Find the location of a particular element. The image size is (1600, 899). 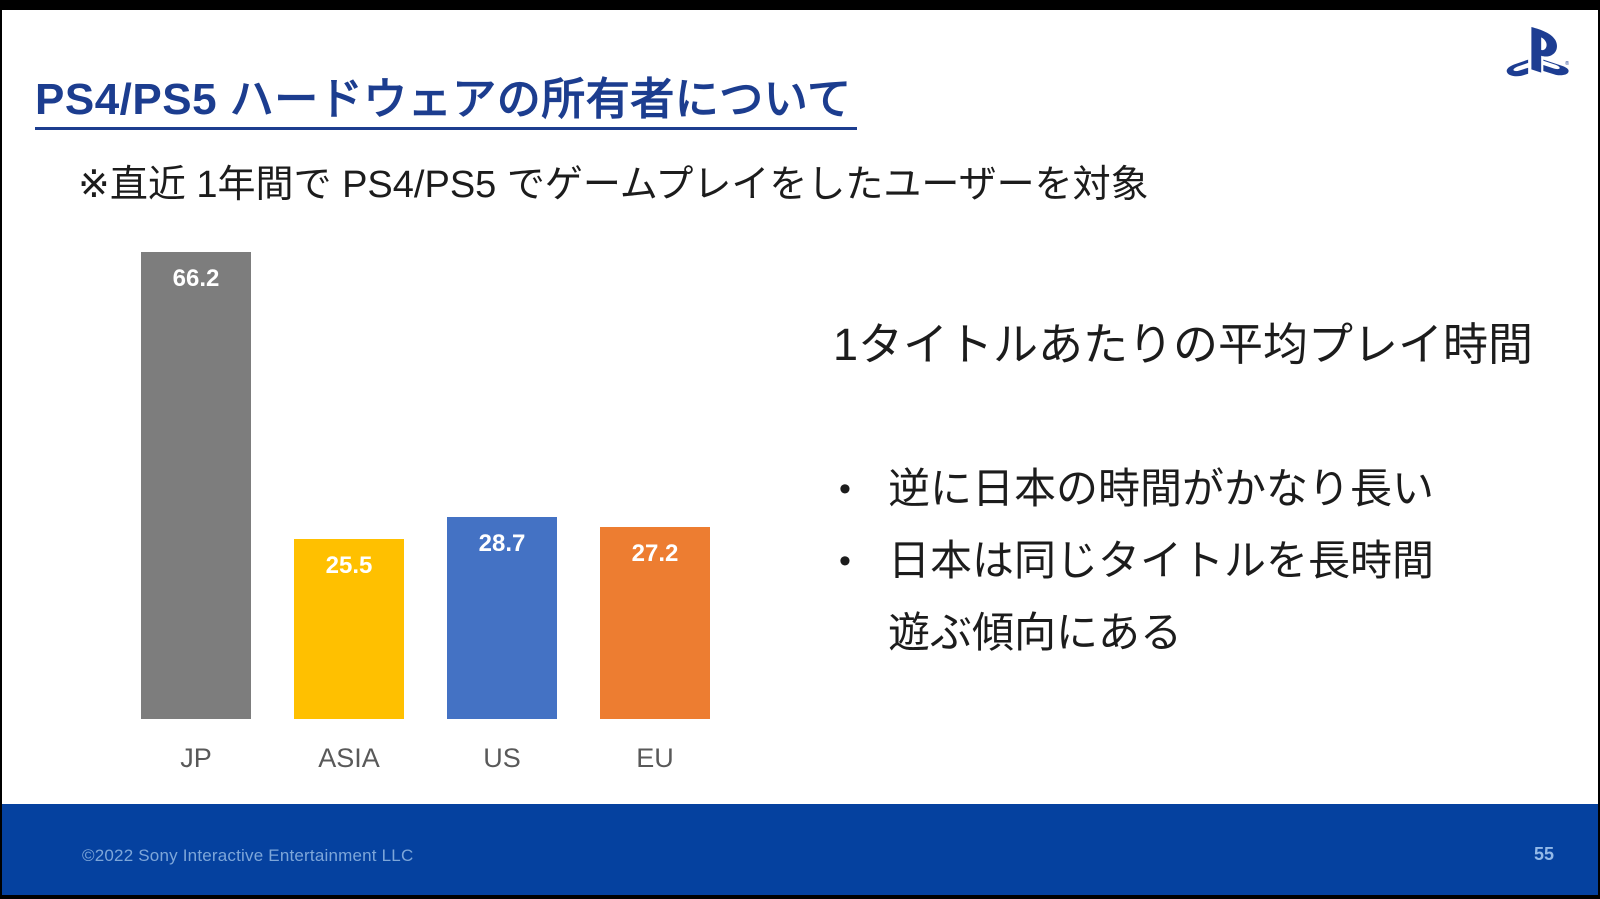

bar-category-label: US is located at coordinates (502, 758).